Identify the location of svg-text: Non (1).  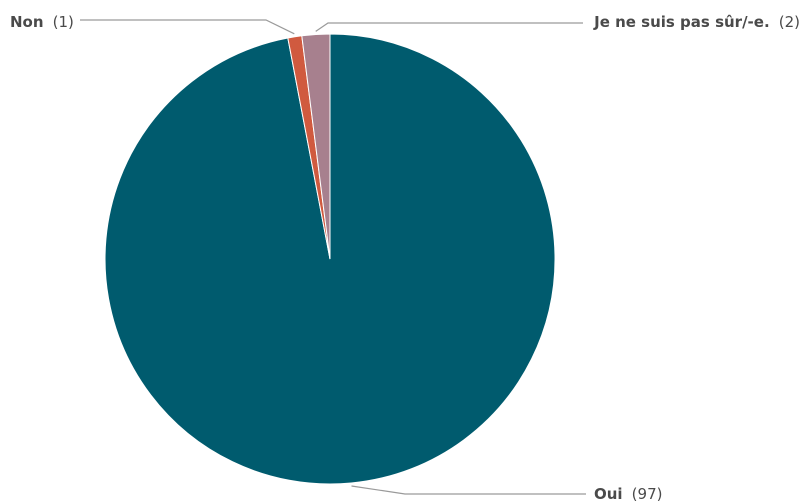
(42, 21).